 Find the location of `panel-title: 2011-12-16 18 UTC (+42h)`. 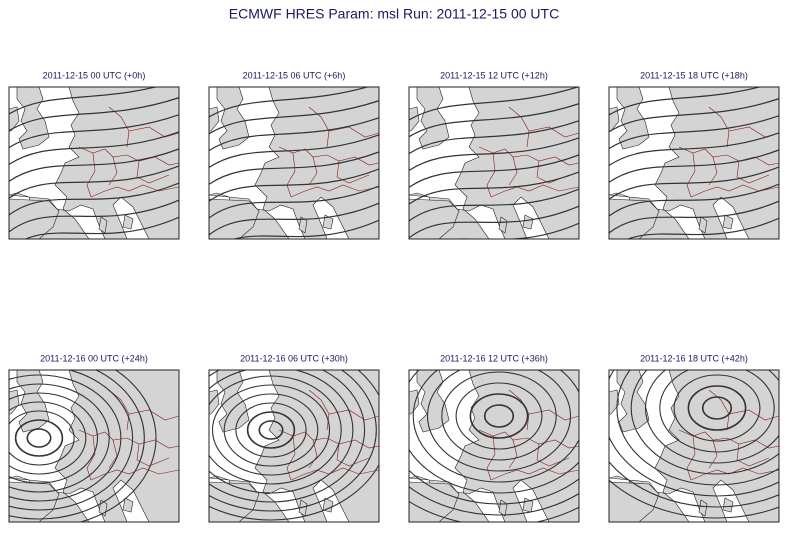

panel-title: 2011-12-16 18 UTC (+42h) is located at coordinates (694, 358).